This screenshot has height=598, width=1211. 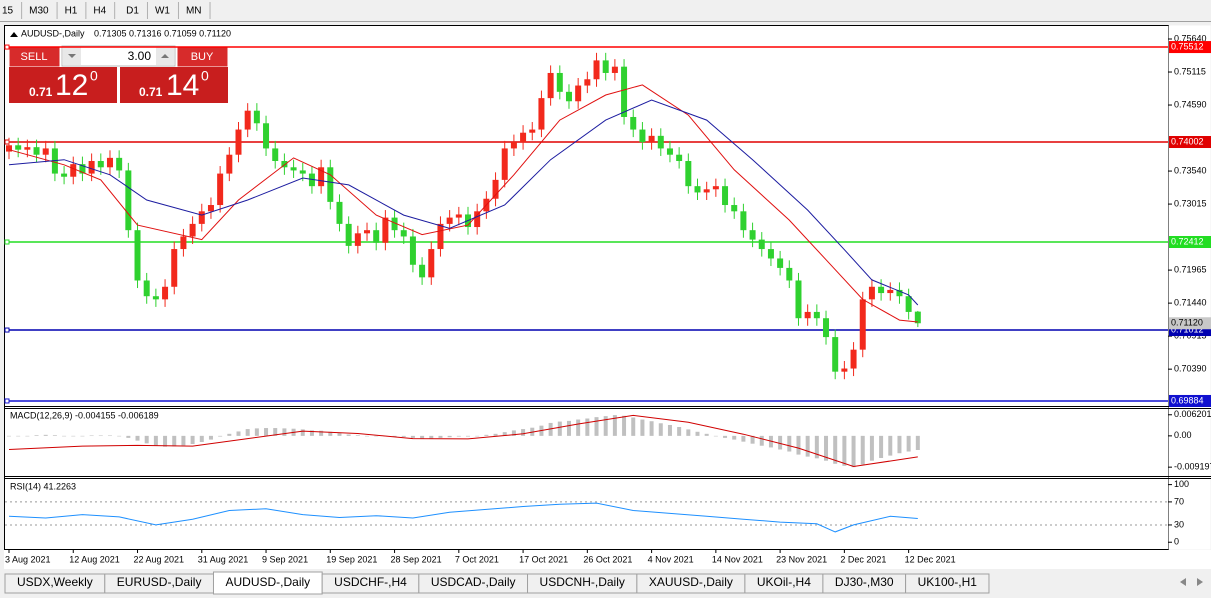 What do you see at coordinates (784, 583) in the screenshot?
I see `symbol-tab: UKOil-,H4` at bounding box center [784, 583].